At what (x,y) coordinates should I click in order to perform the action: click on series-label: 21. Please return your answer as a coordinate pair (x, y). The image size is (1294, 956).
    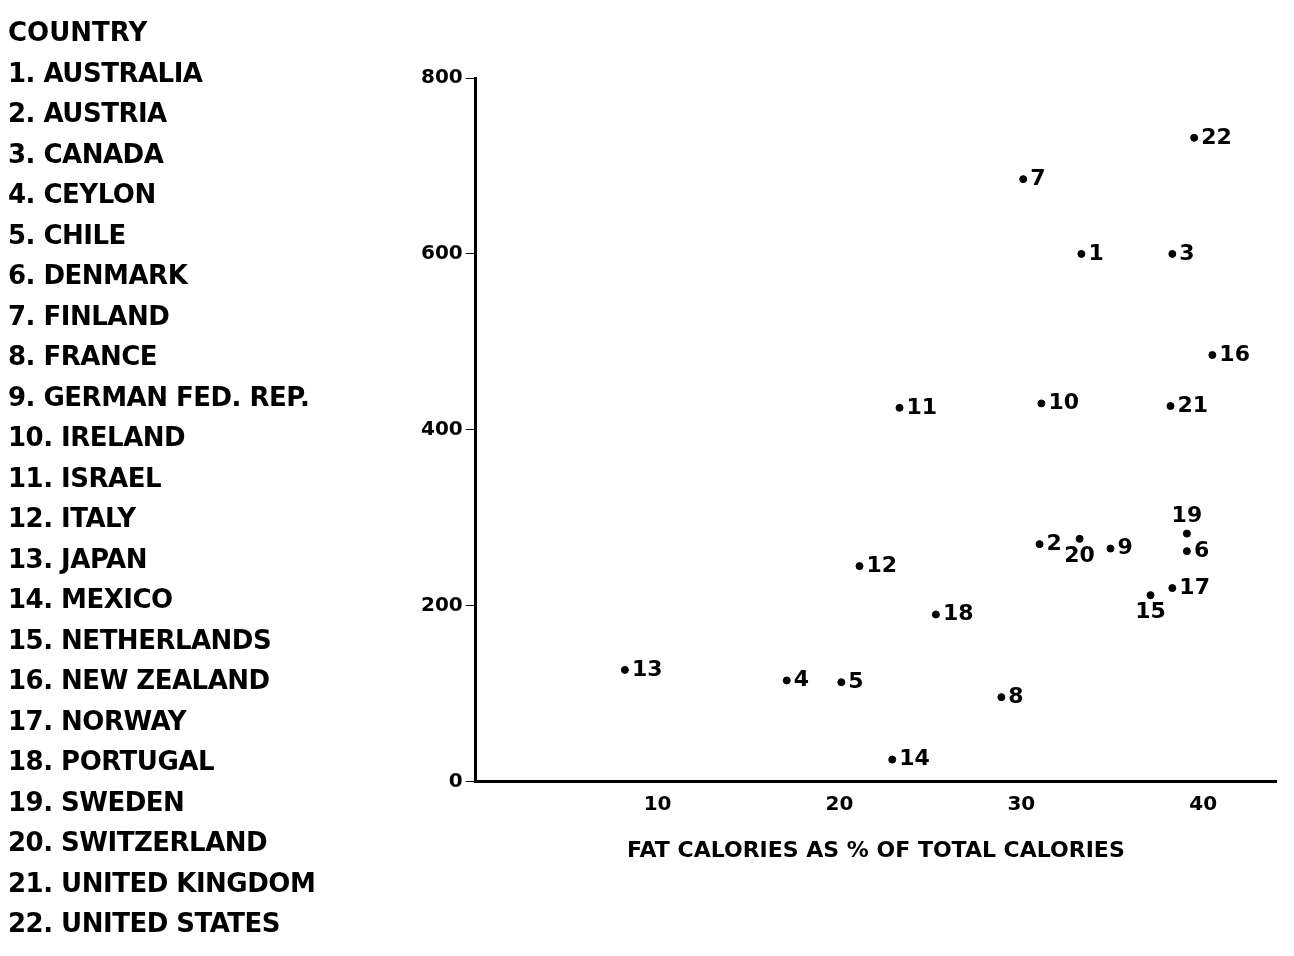
    Looking at the image, I should click on (1193, 404).